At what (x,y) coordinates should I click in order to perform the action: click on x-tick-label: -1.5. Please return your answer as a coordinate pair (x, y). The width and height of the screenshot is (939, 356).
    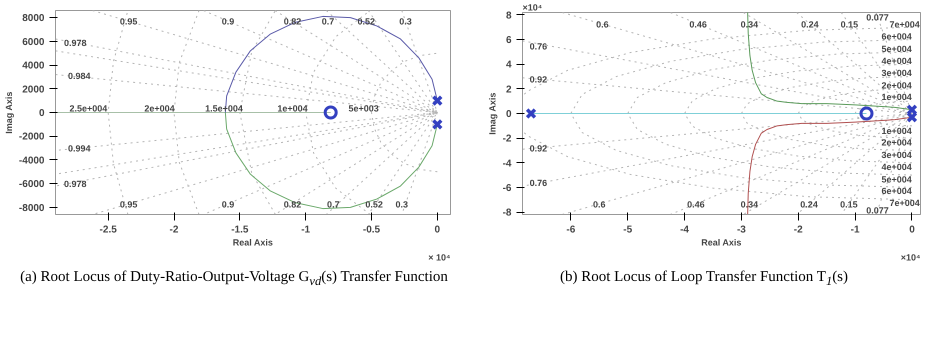
    Looking at the image, I should click on (240, 230).